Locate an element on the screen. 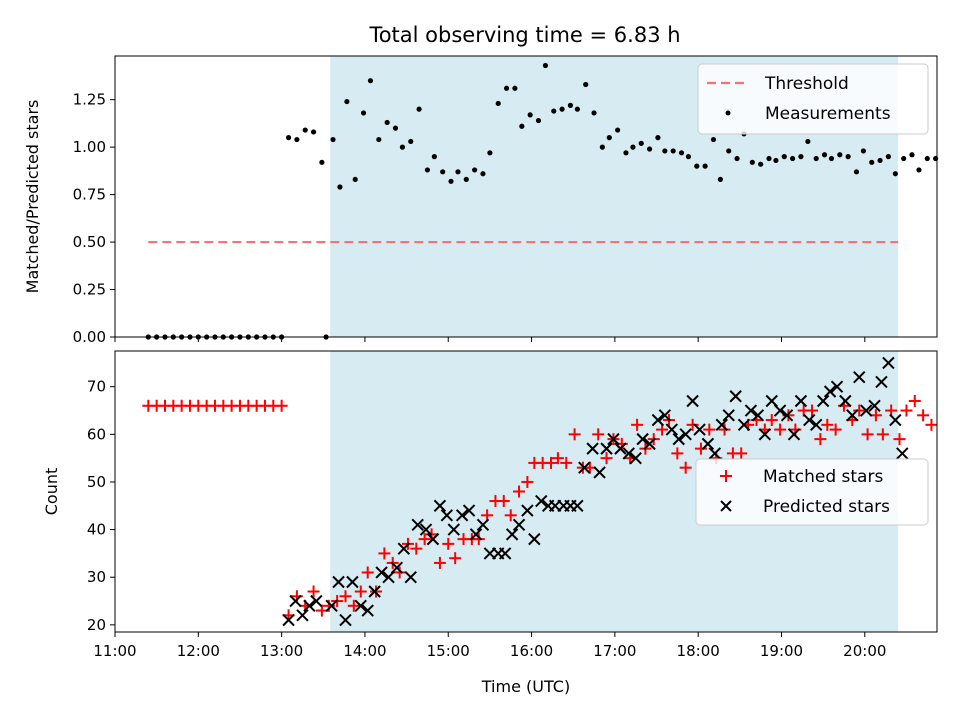  x-tick-label: 18:00 is located at coordinates (698, 651).